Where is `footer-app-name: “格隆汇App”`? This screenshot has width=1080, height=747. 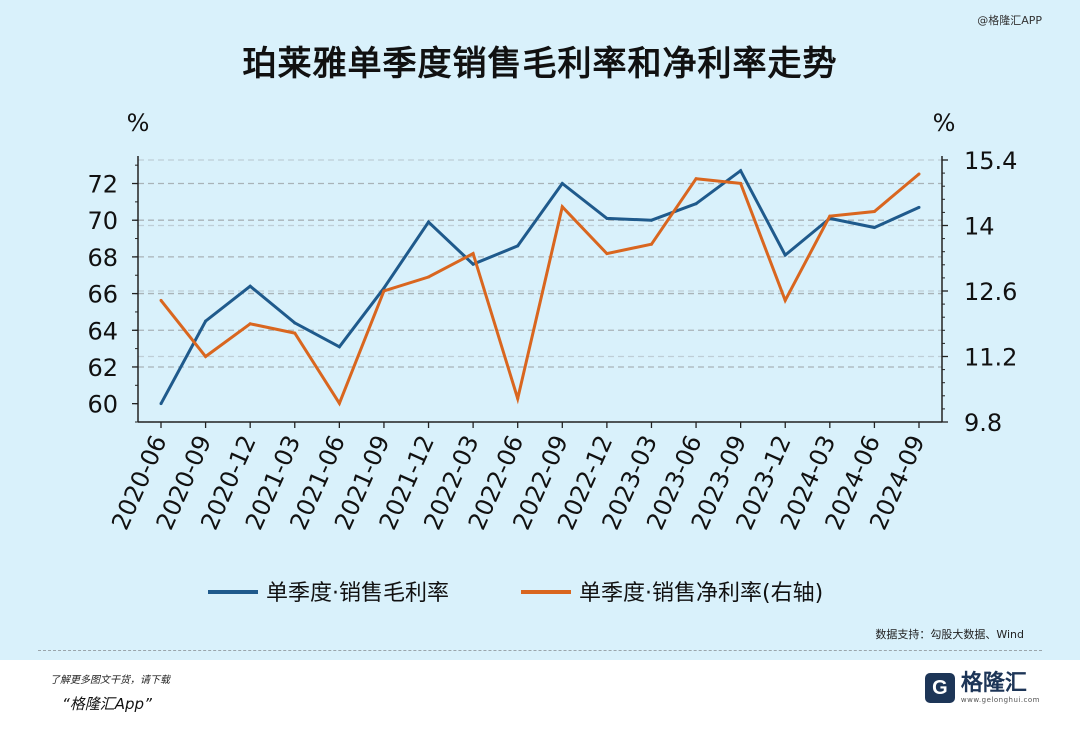 footer-app-name: “格隆汇App” is located at coordinates (107, 704).